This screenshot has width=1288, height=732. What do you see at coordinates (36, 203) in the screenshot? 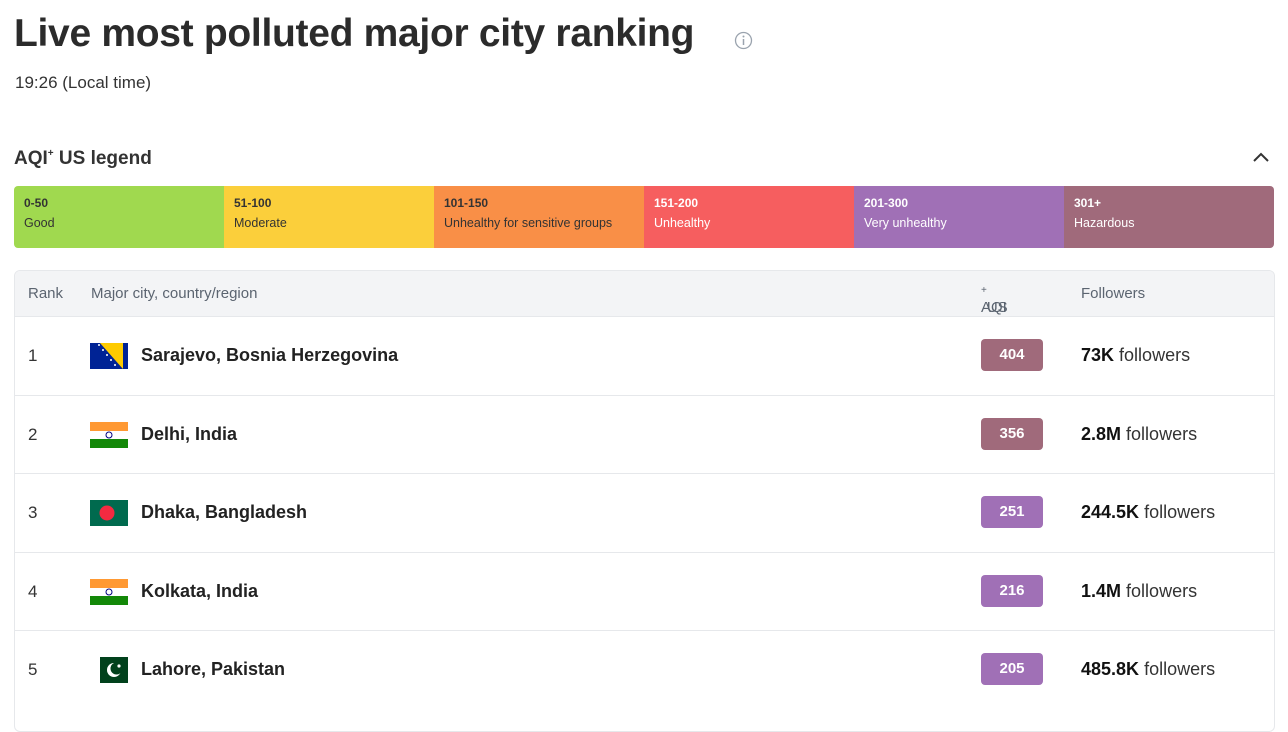
I see `legend-range: 0-50` at bounding box center [36, 203].